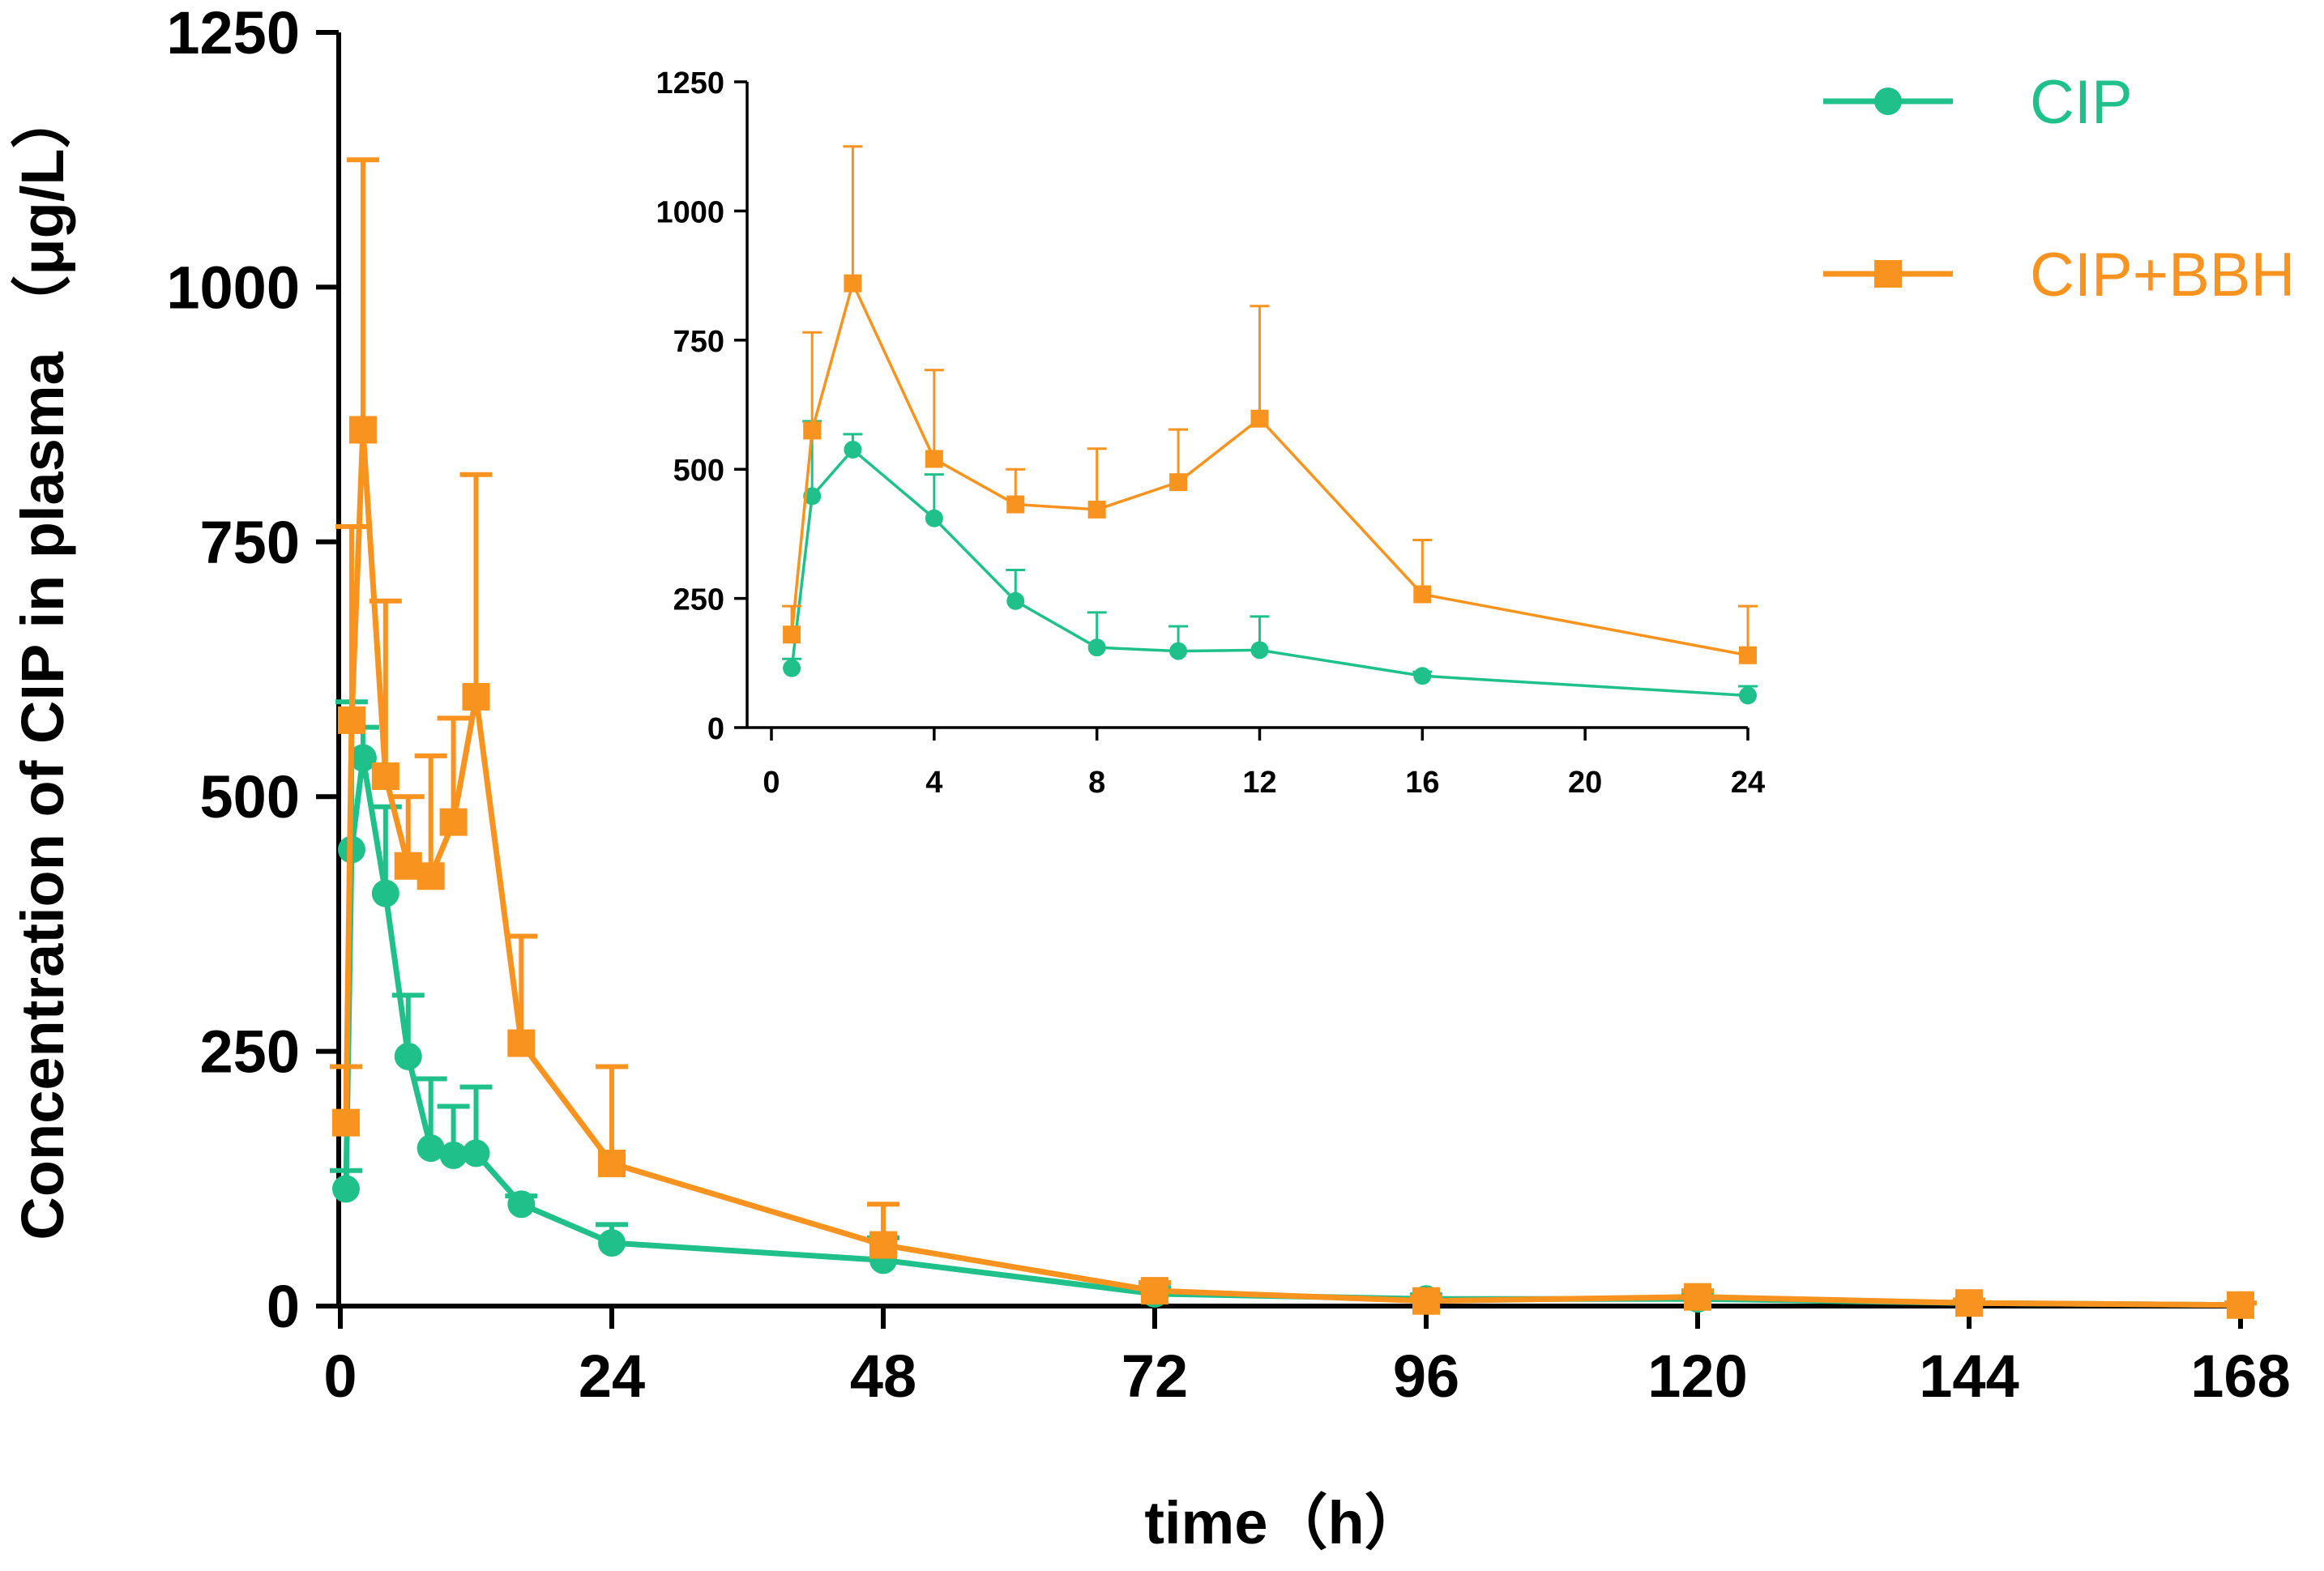 Image resolution: width=2324 pixels, height=1571 pixels. Describe the element at coordinates (250, 542) in the screenshot. I see `main-y-tick-label: 750` at that location.